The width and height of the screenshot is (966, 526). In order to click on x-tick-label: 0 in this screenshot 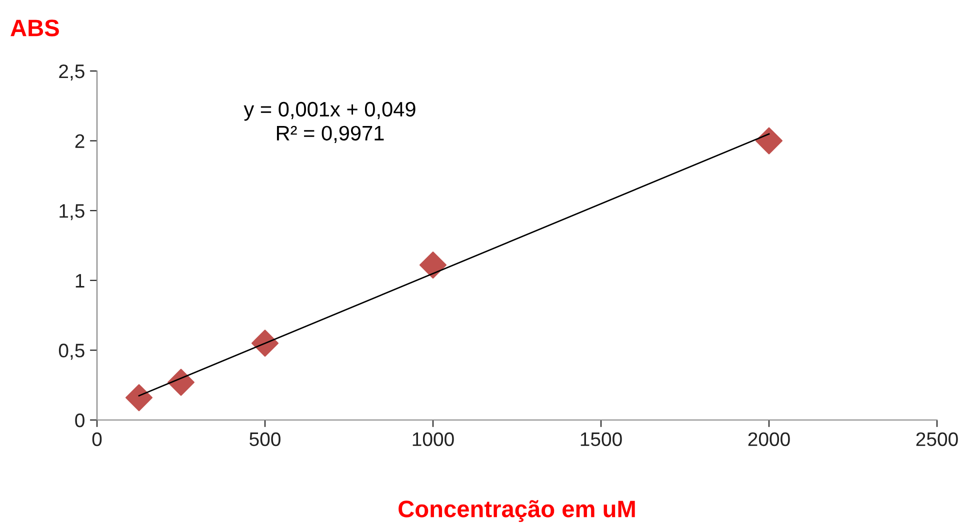, I will do `click(97, 439)`.